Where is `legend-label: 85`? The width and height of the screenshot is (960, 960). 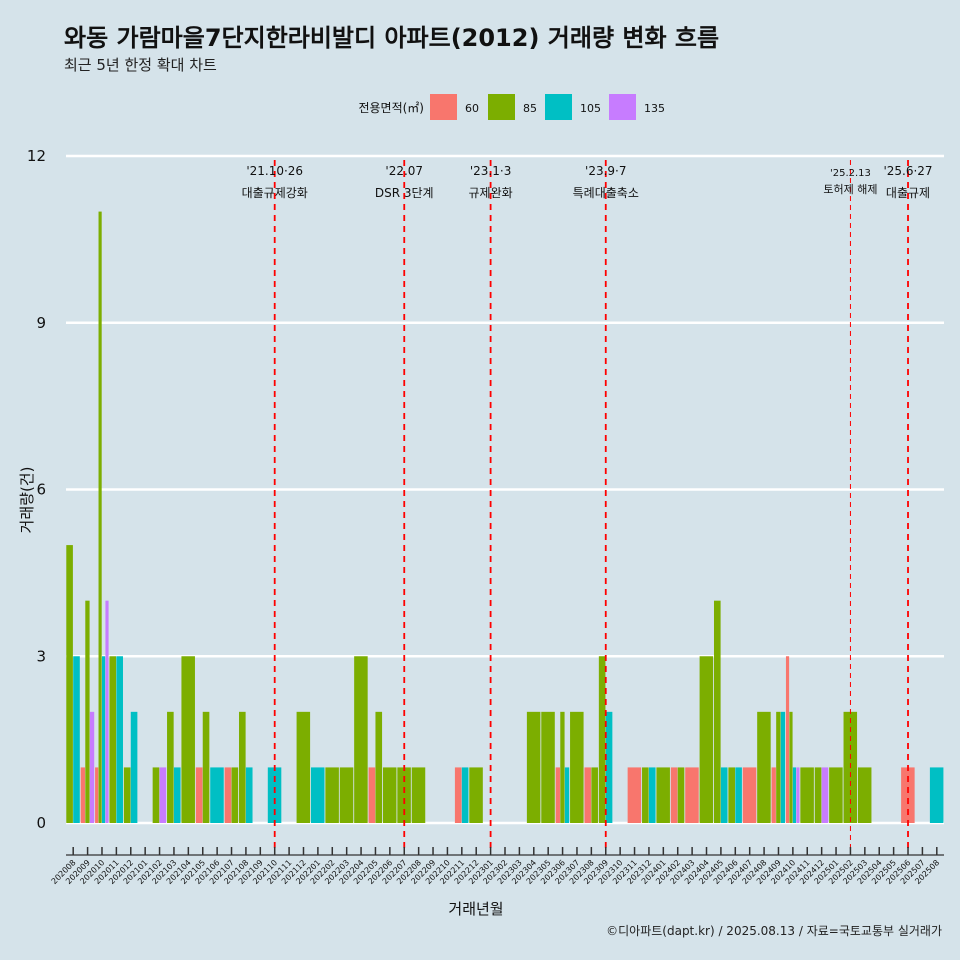 legend-label: 85 is located at coordinates (530, 108).